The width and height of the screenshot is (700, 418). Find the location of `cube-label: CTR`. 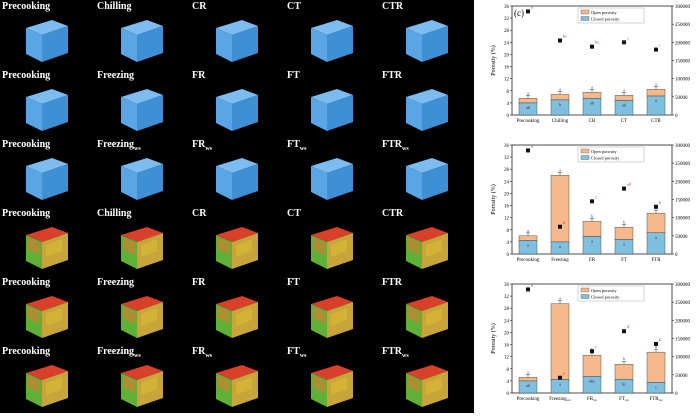

cube-label: CTR is located at coordinates (393, 213).